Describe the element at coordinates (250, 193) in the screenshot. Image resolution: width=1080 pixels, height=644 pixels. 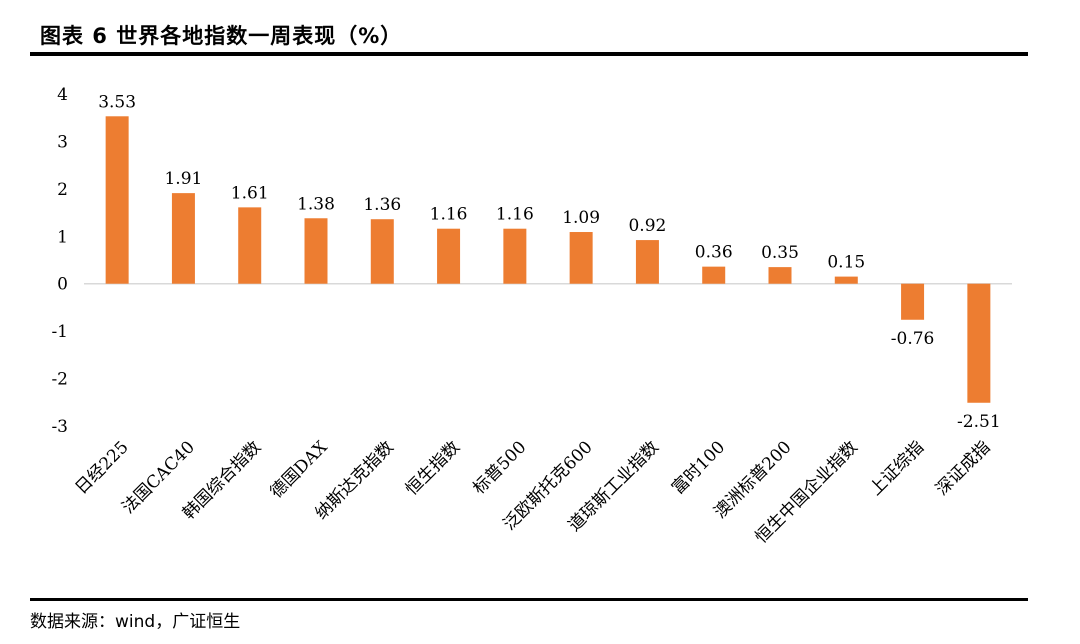
I see `data-label: 1.61` at that location.